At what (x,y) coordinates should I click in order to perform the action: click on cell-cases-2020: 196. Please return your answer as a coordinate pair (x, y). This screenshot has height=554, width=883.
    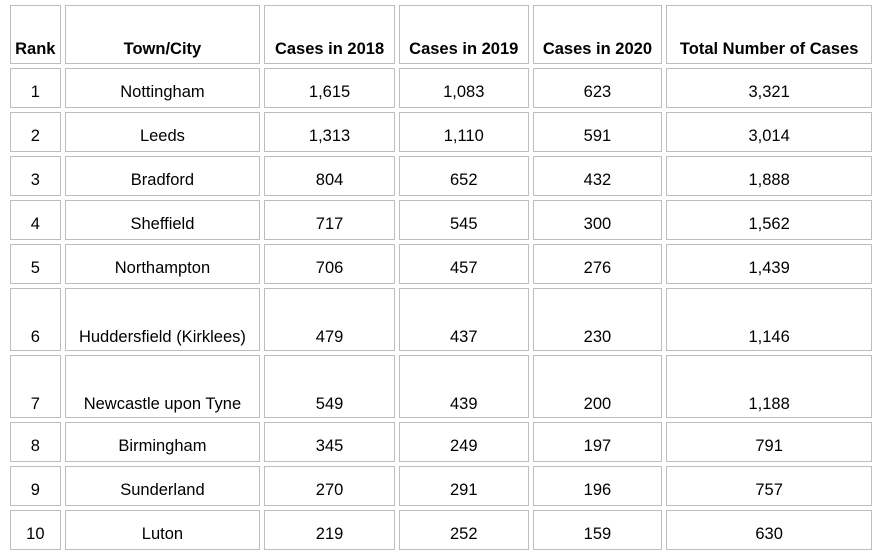
    Looking at the image, I should click on (597, 486).